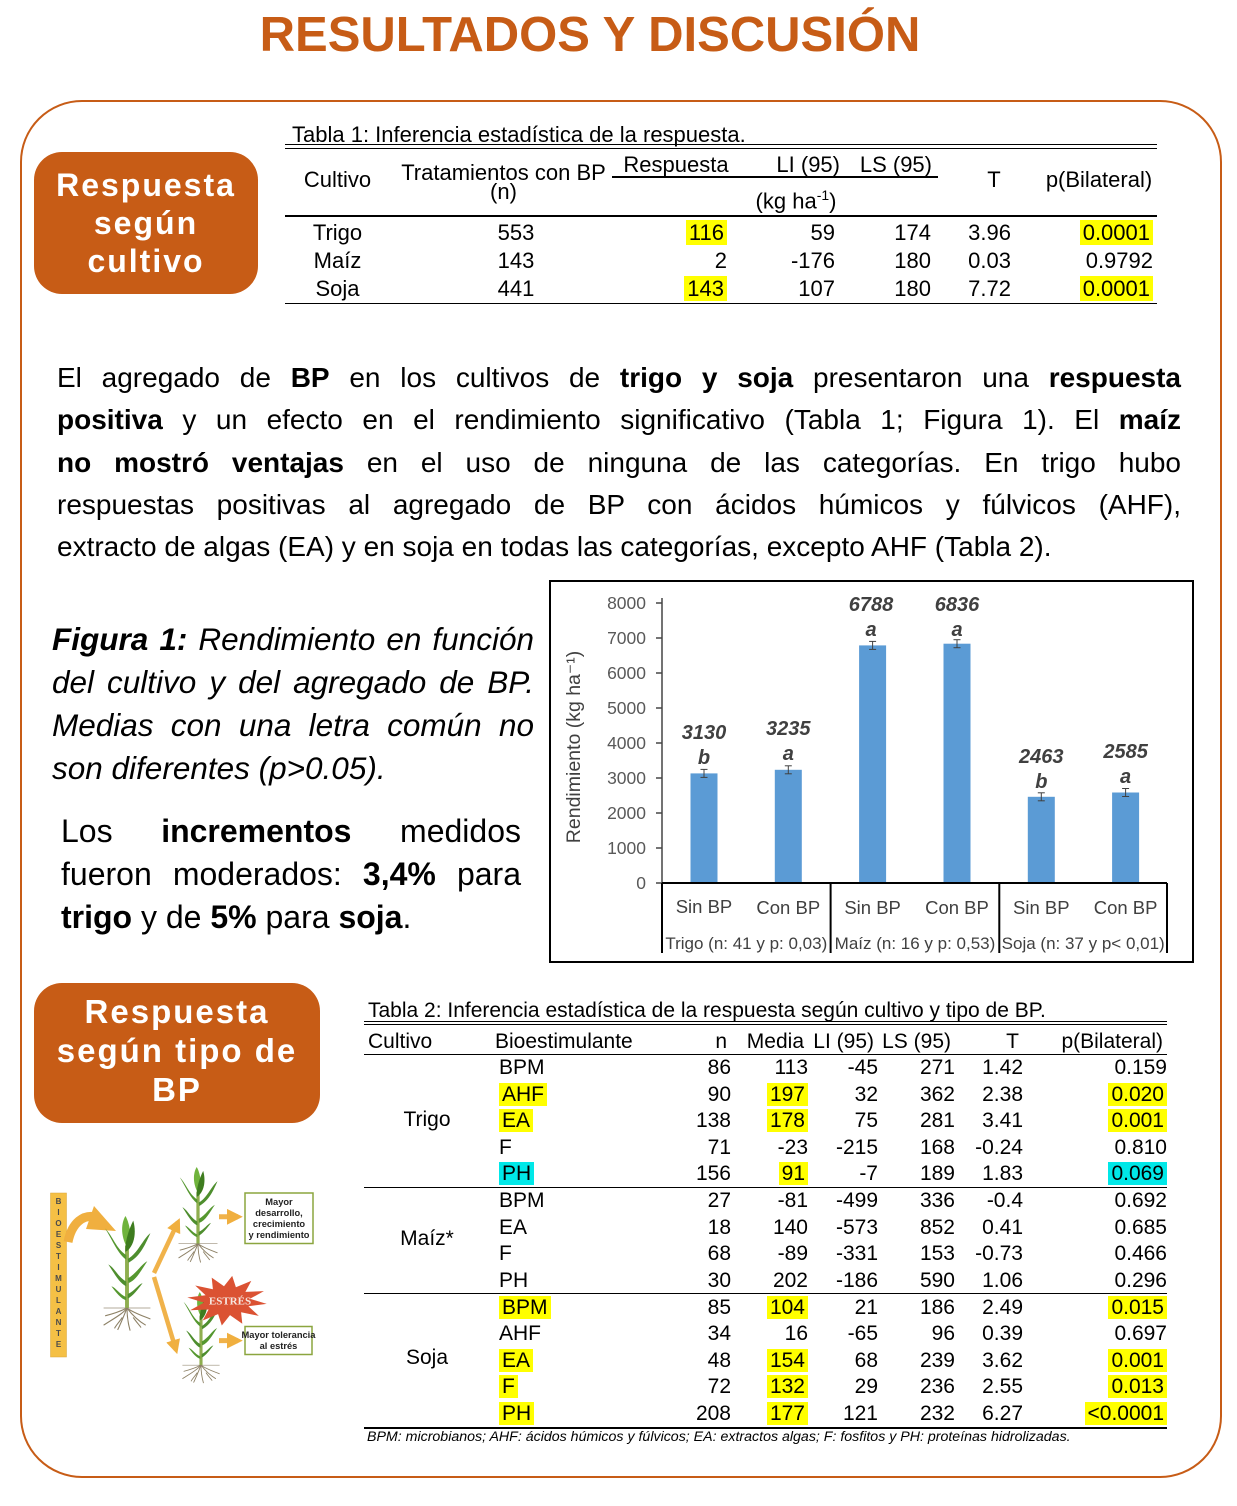  I want to click on svg-text: al estrés, so click(279, 1346).